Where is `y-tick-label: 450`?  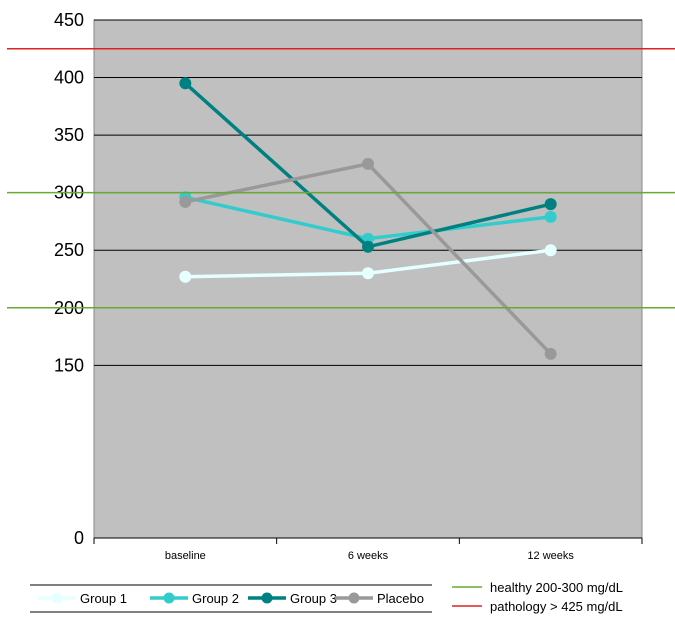
y-tick-label: 450 is located at coordinates (69, 20).